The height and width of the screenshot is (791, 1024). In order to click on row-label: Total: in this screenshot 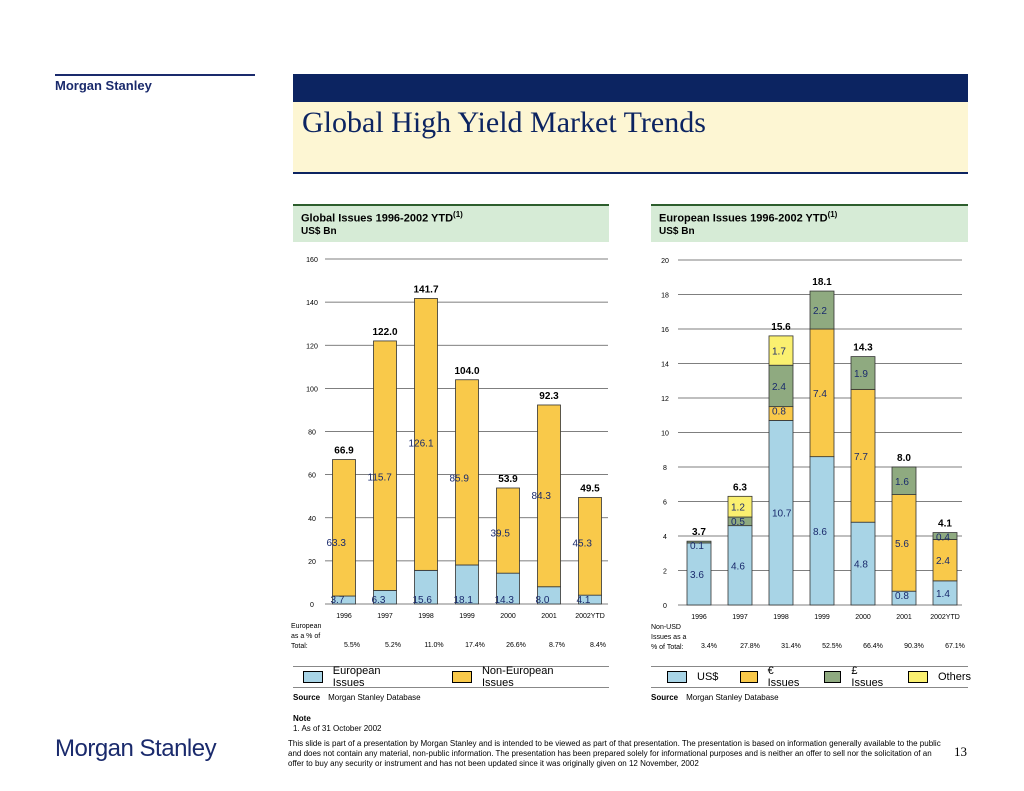, I will do `click(299, 646)`.